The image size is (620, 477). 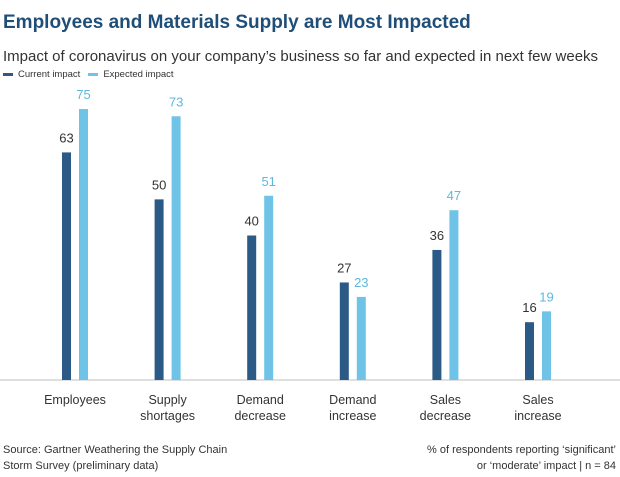 What do you see at coordinates (81, 466) in the screenshot?
I see `source-line-2: Storm Survey (preliminary data)` at bounding box center [81, 466].